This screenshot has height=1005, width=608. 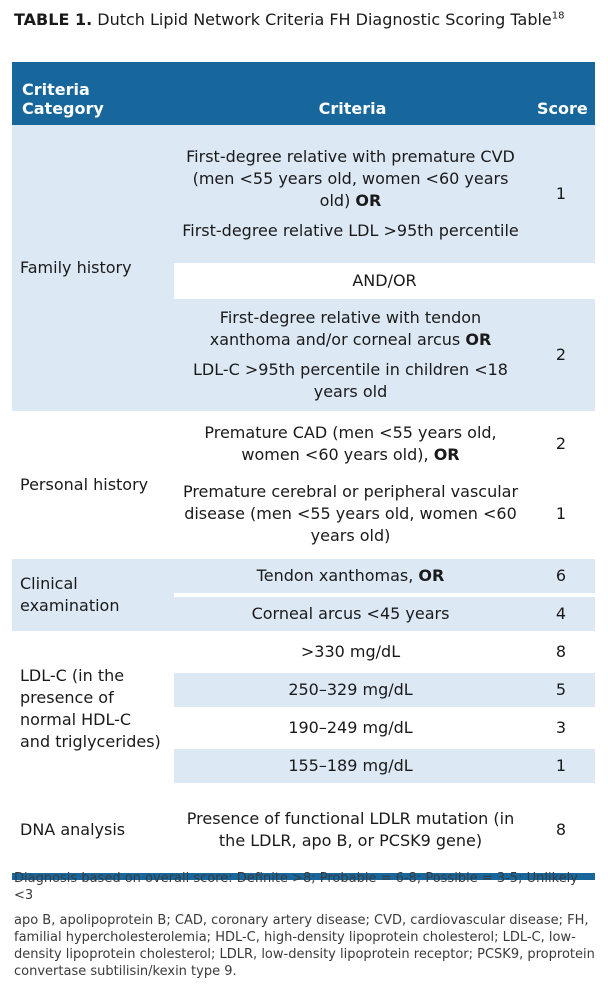 I want to click on table-row: Corneal arcus <45 years 4, so click(x=303, y=613).